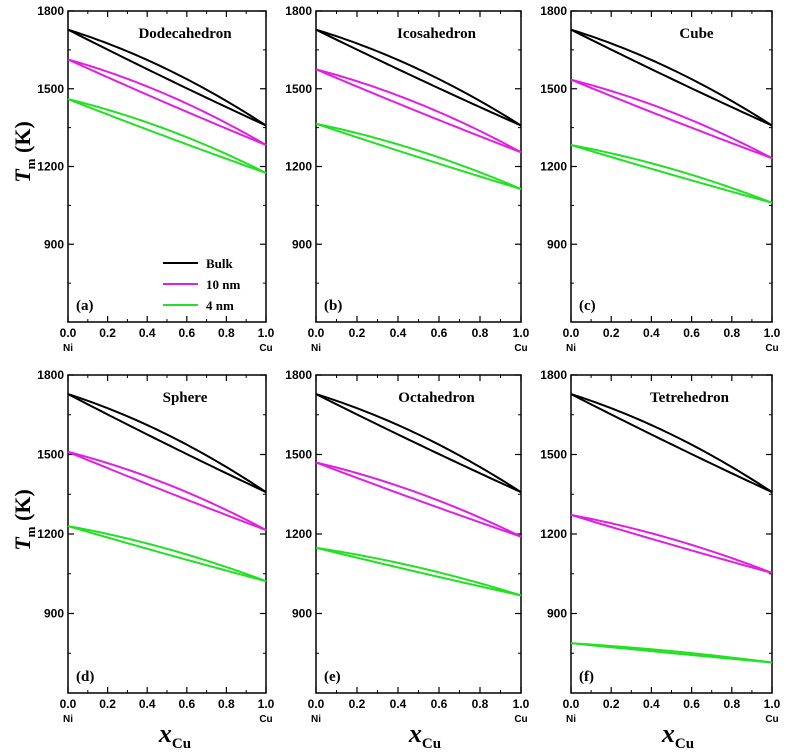 The height and width of the screenshot is (752, 787). Describe the element at coordinates (677, 735) in the screenshot. I see `x-axis-label-right: xCu` at that location.